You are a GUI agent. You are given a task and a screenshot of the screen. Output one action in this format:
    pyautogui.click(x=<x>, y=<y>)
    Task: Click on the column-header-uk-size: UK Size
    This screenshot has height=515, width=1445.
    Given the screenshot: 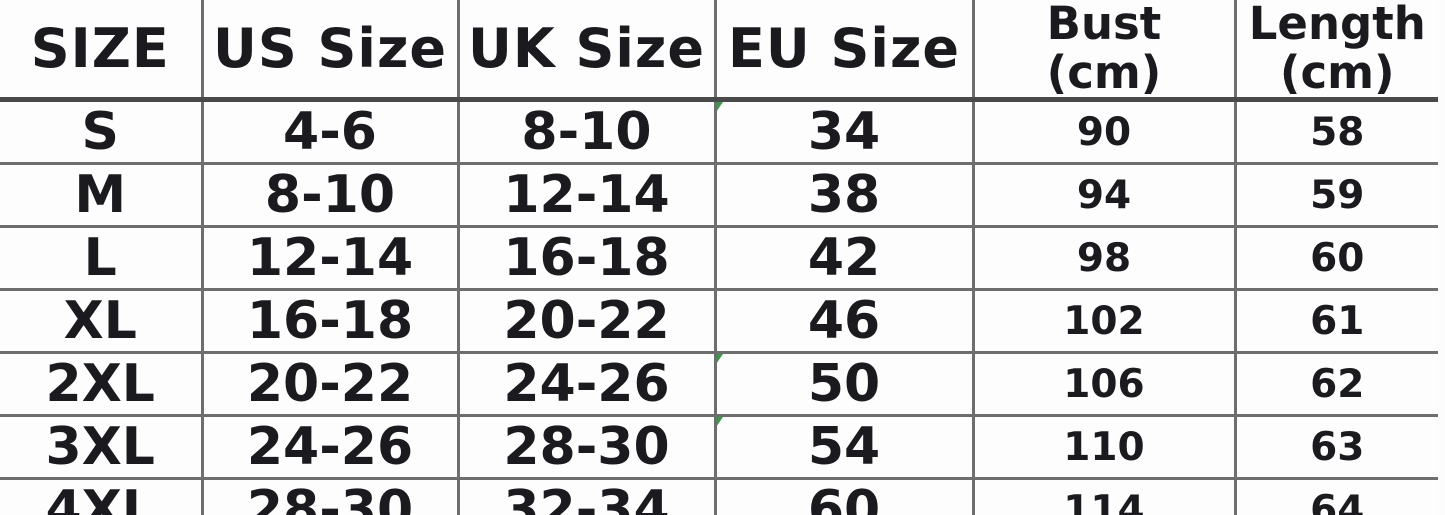 What is the action you would take?
    pyautogui.click(x=586, y=51)
    